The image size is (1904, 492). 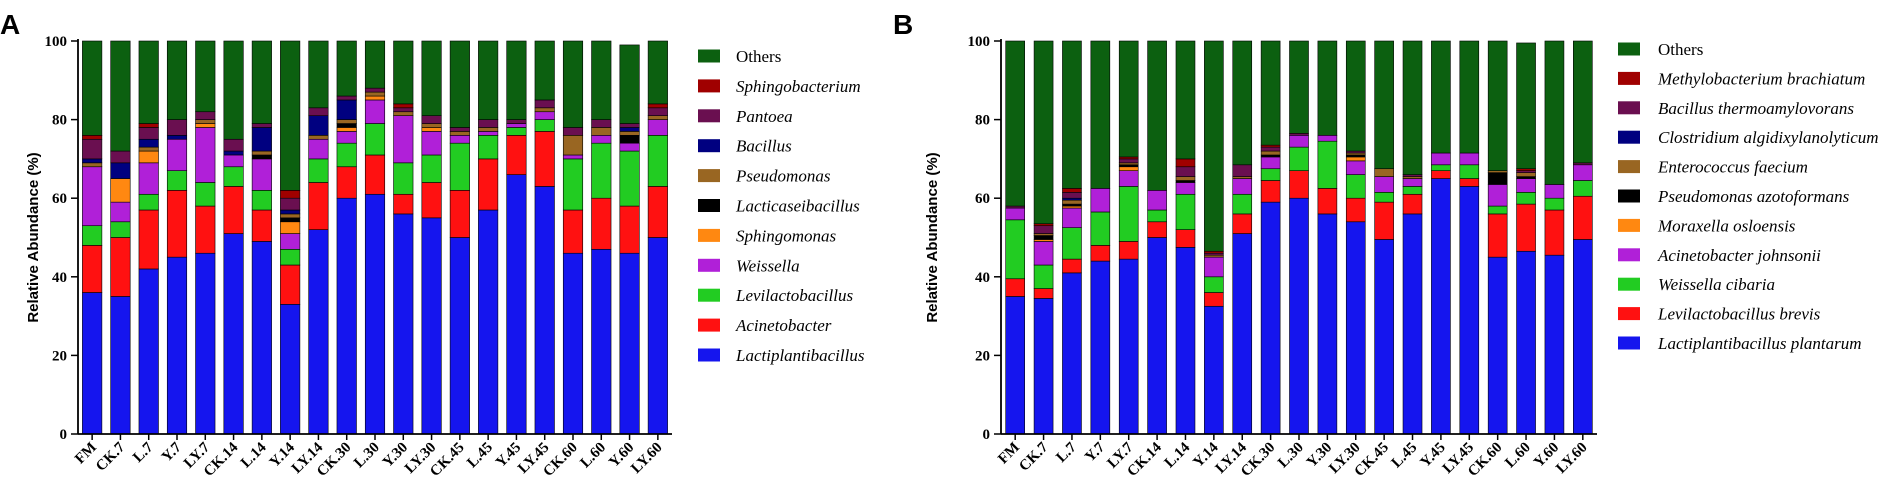 I want to click on y-tick-label: 20, so click(x=982, y=356).